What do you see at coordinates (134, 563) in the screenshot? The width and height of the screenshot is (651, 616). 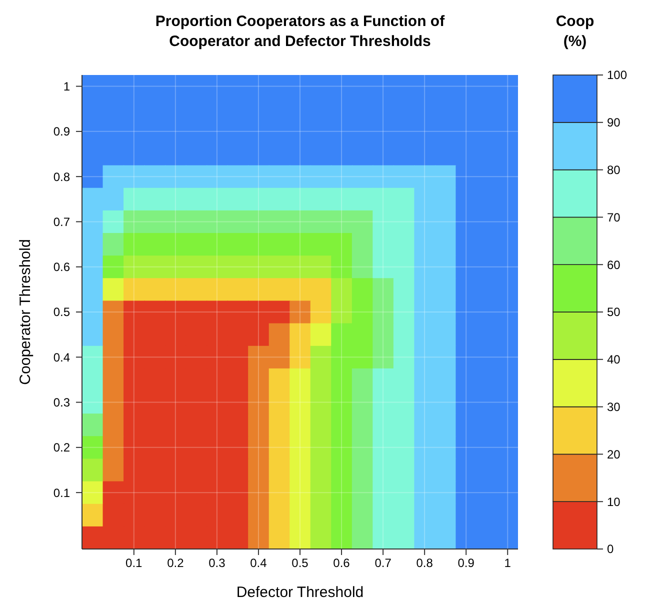 I see `x-tick-label: 0.1` at bounding box center [134, 563].